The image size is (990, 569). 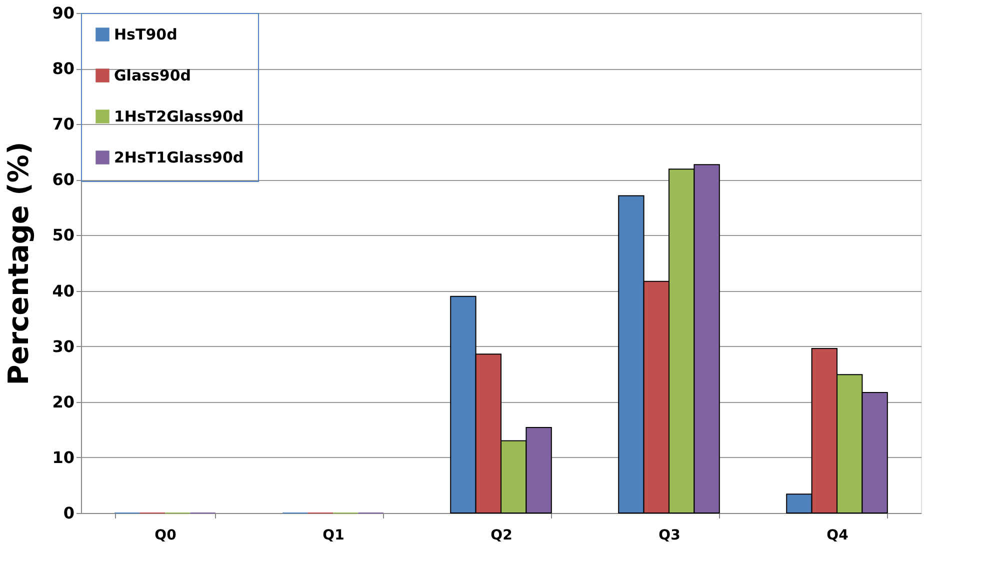 I want to click on legend-label: HsT90d, so click(x=146, y=35).